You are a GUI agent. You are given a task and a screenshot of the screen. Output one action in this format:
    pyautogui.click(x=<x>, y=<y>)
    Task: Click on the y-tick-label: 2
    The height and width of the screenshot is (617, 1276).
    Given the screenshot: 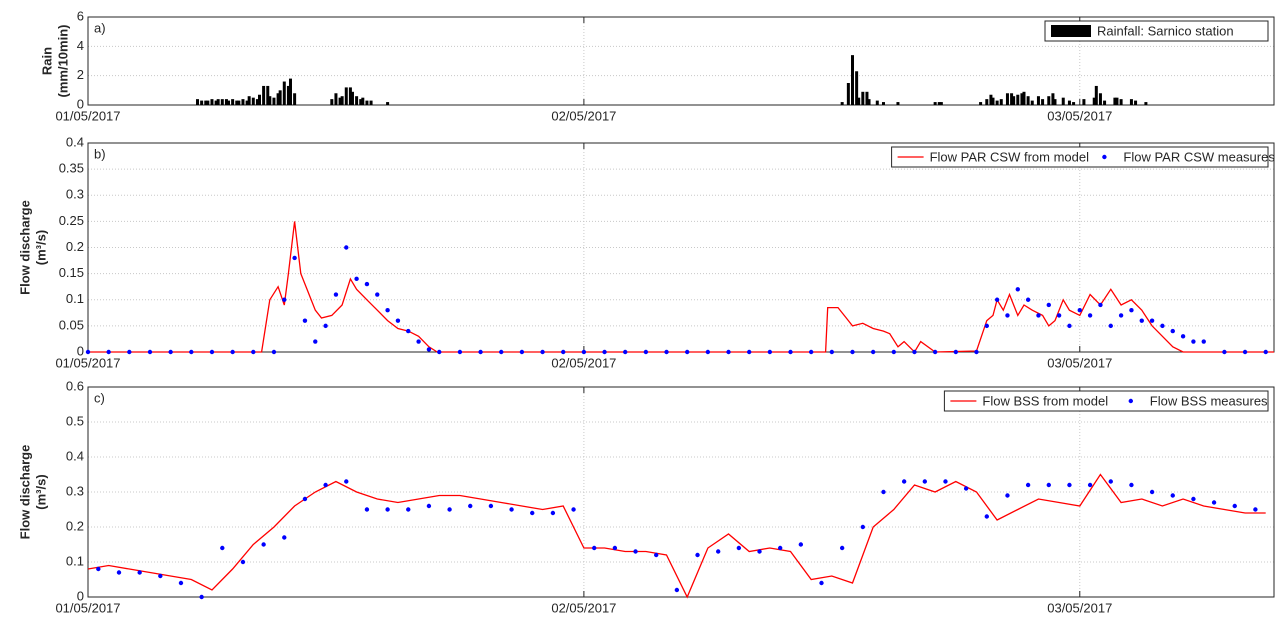 What is the action you would take?
    pyautogui.click(x=80, y=74)
    